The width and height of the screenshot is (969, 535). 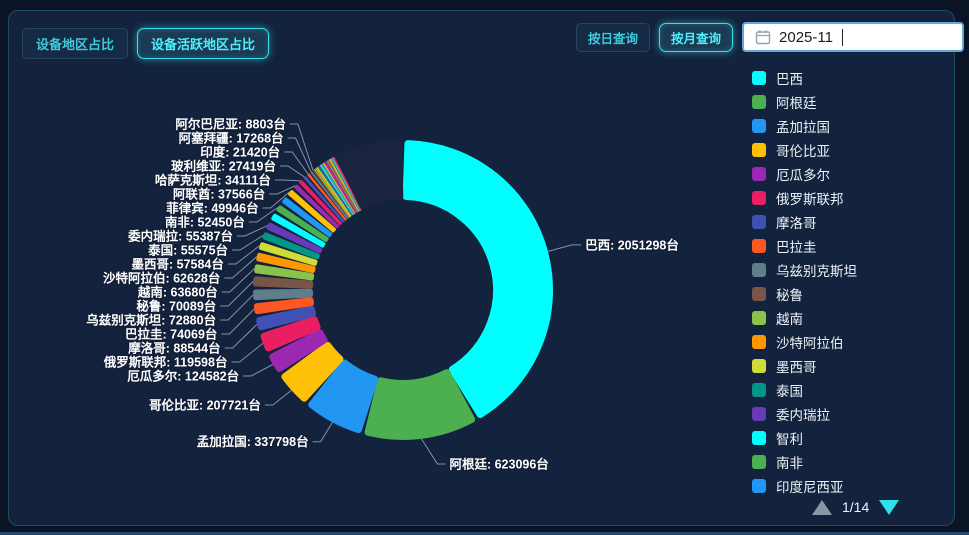 What do you see at coordinates (854, 150) in the screenshot?
I see `legend-item: 哥伦比亚` at bounding box center [854, 150].